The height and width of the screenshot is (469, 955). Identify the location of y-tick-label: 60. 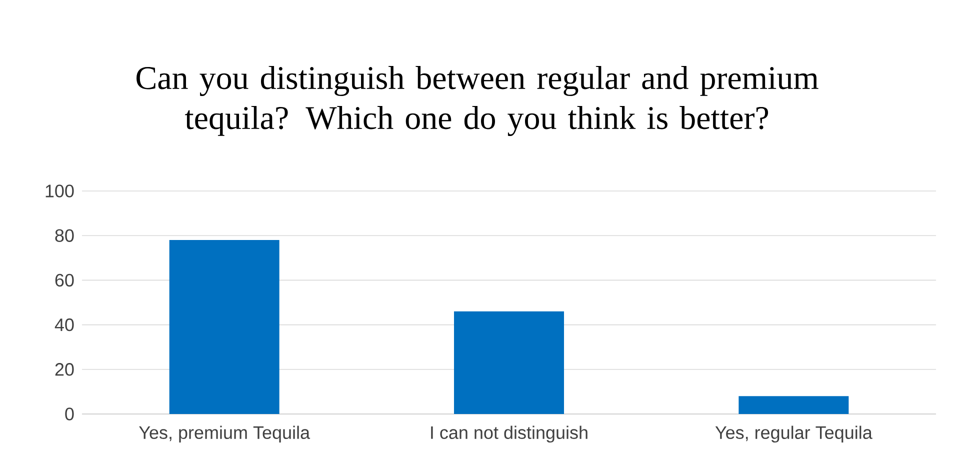
(64, 280).